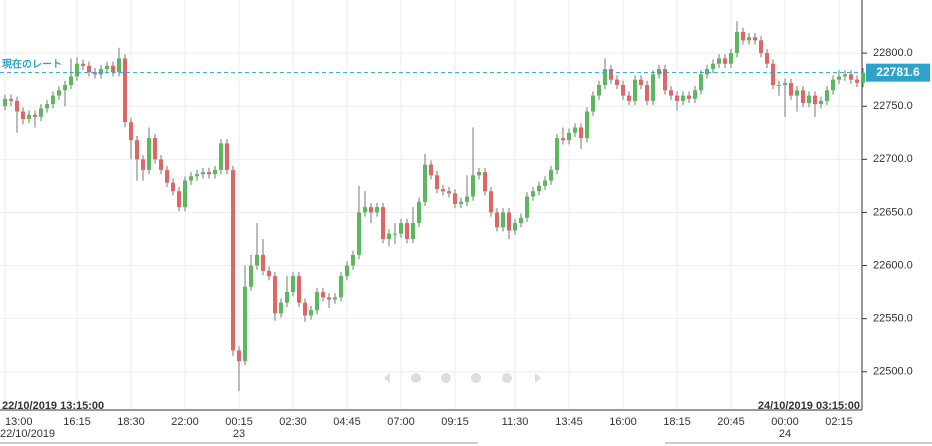 The image size is (932, 446). I want to click on x-tick-label: 04:45, so click(347, 422).